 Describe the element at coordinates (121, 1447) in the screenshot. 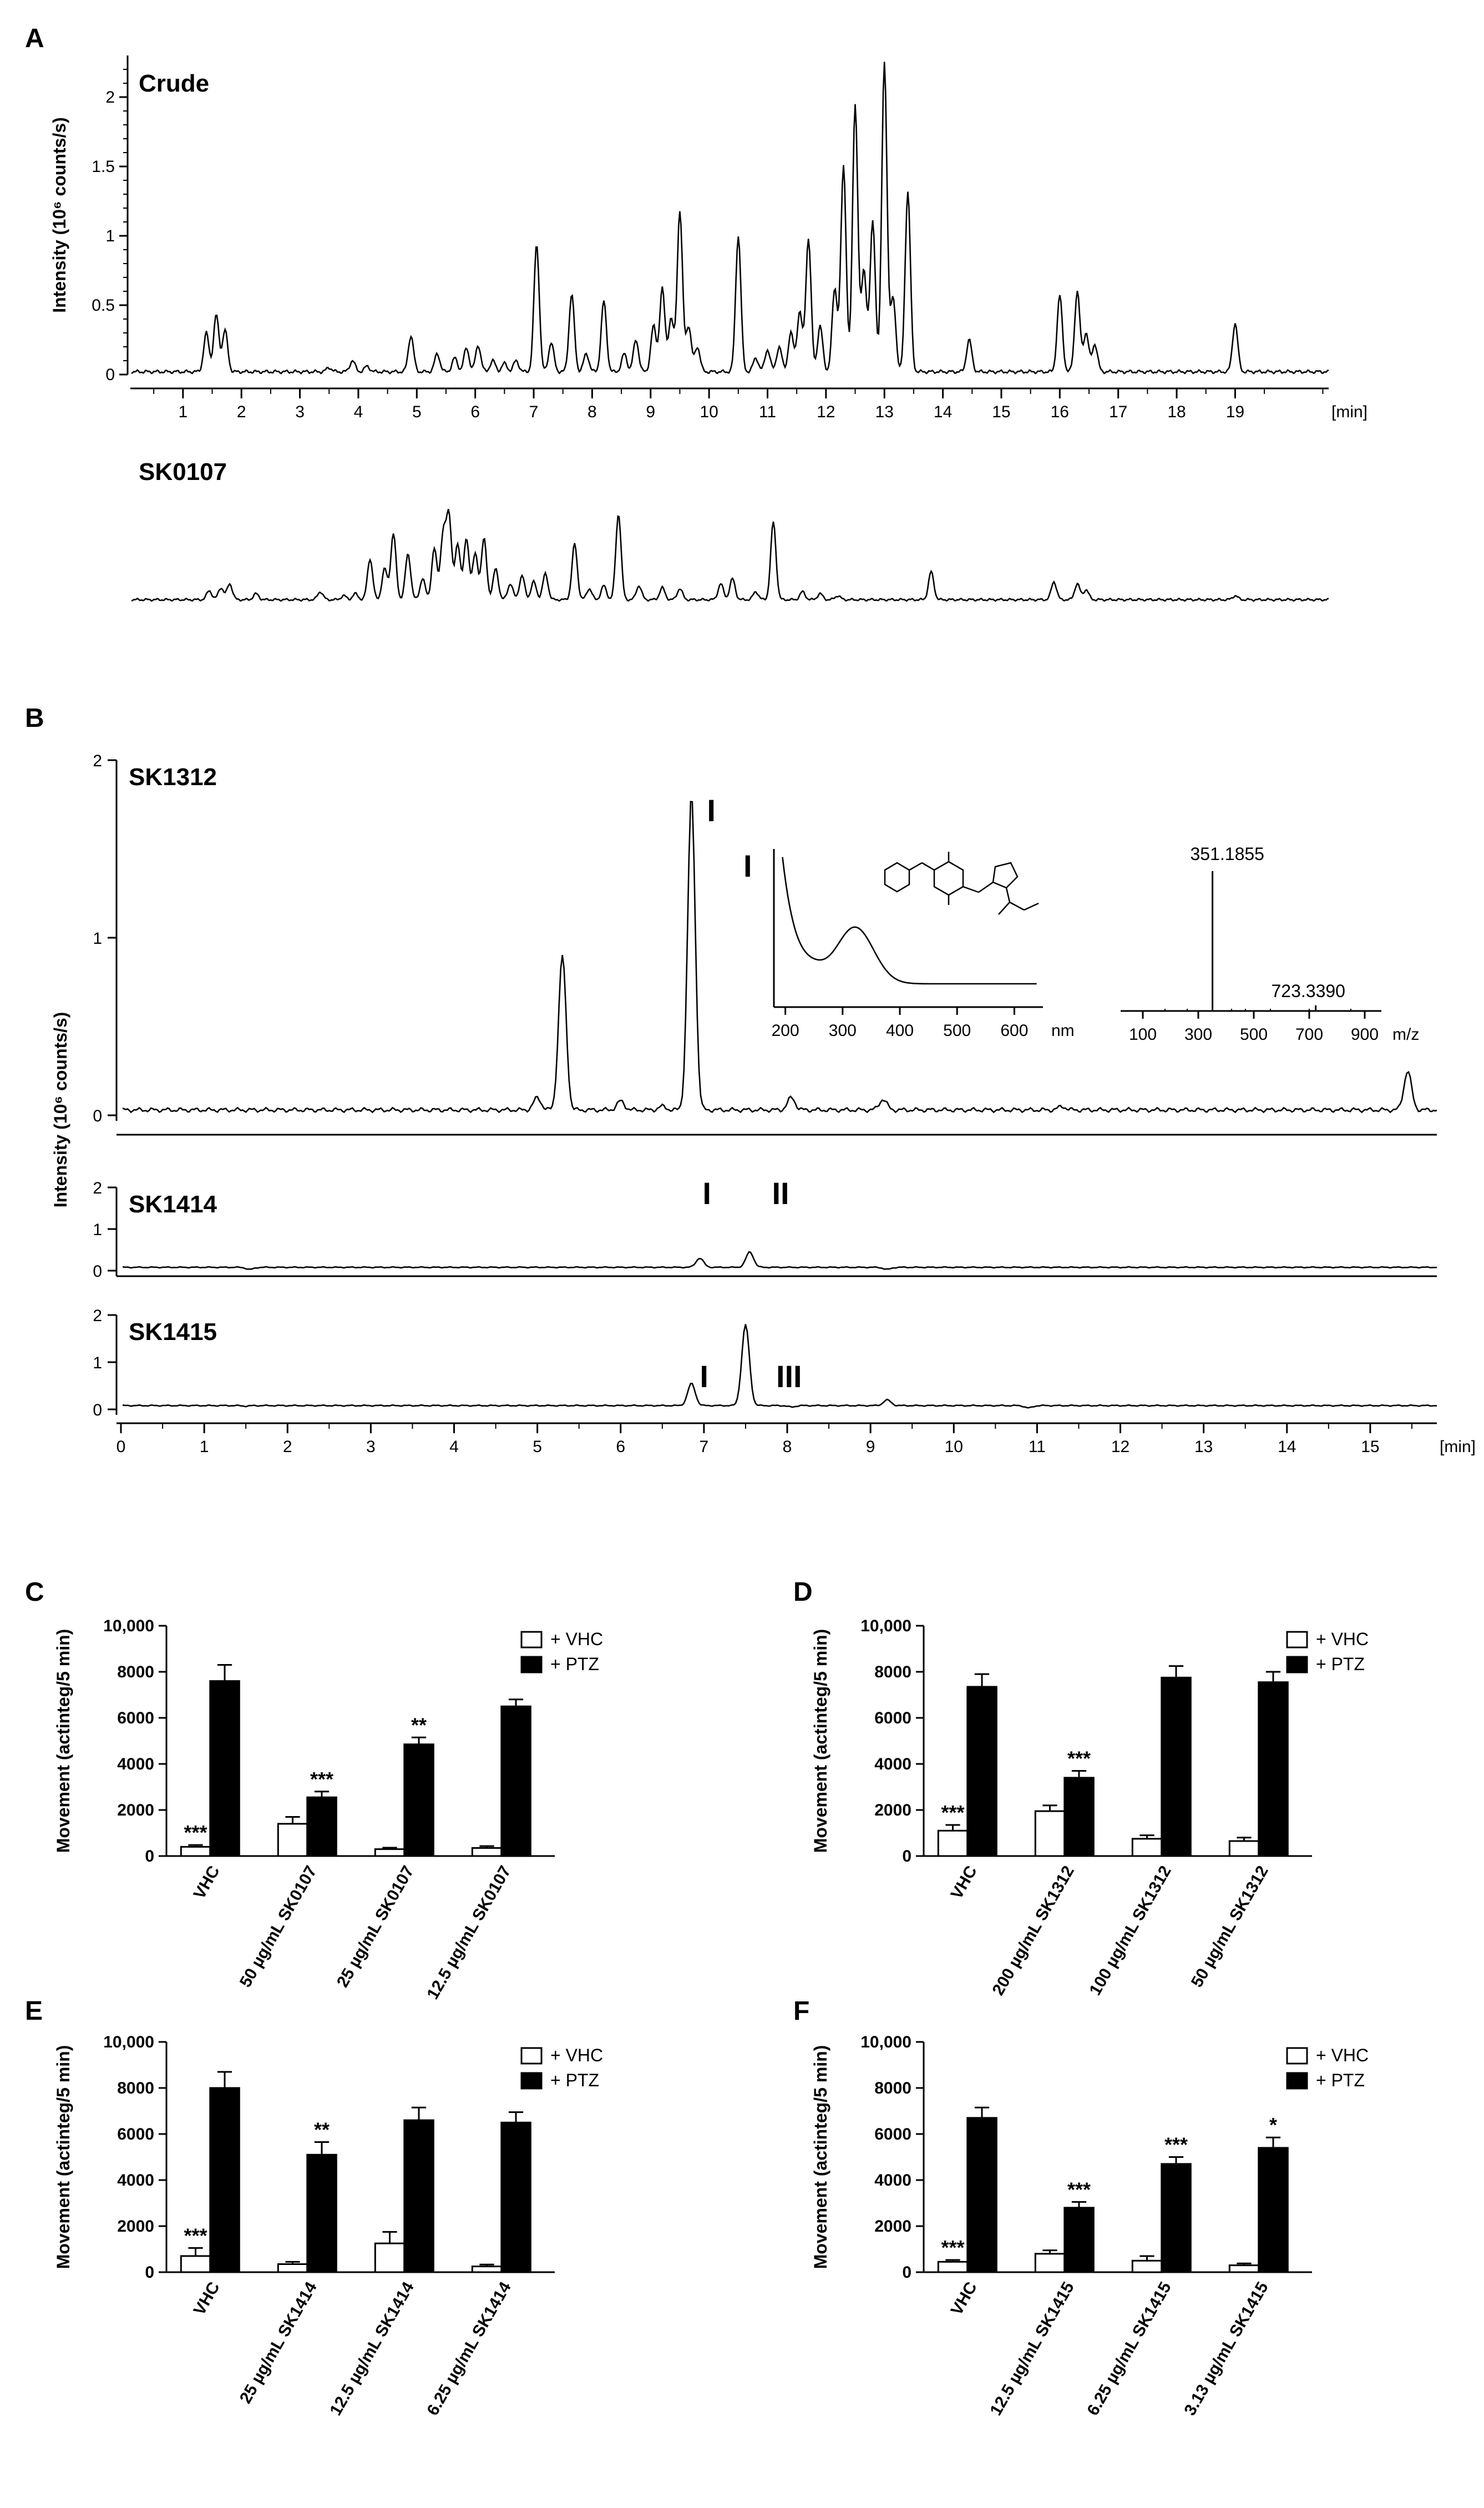

I see `x-tick-label: 0` at that location.